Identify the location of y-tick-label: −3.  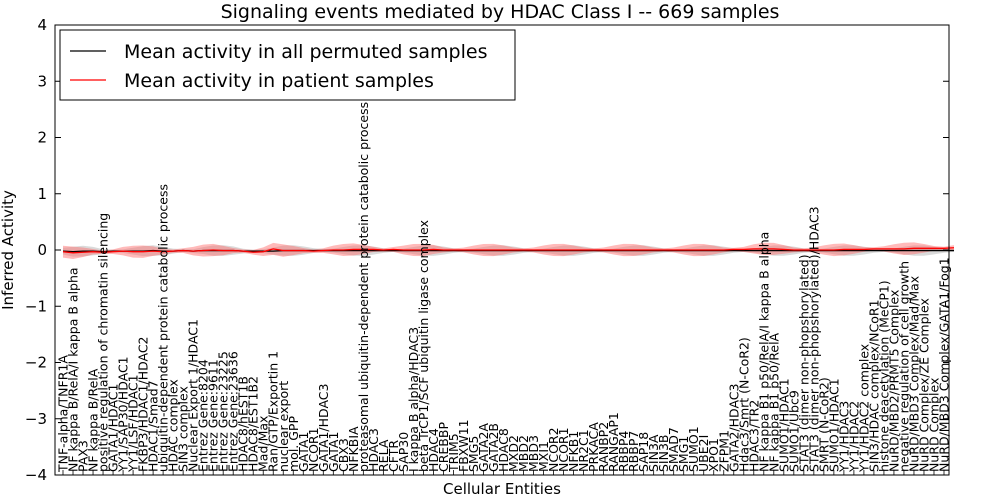
(36, 419).